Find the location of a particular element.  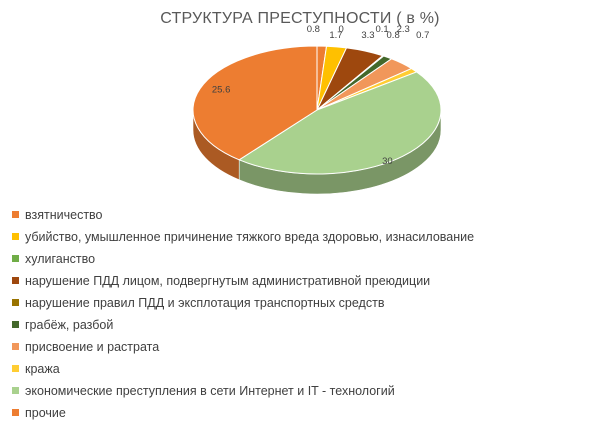

legend-label: кража is located at coordinates (42, 369).